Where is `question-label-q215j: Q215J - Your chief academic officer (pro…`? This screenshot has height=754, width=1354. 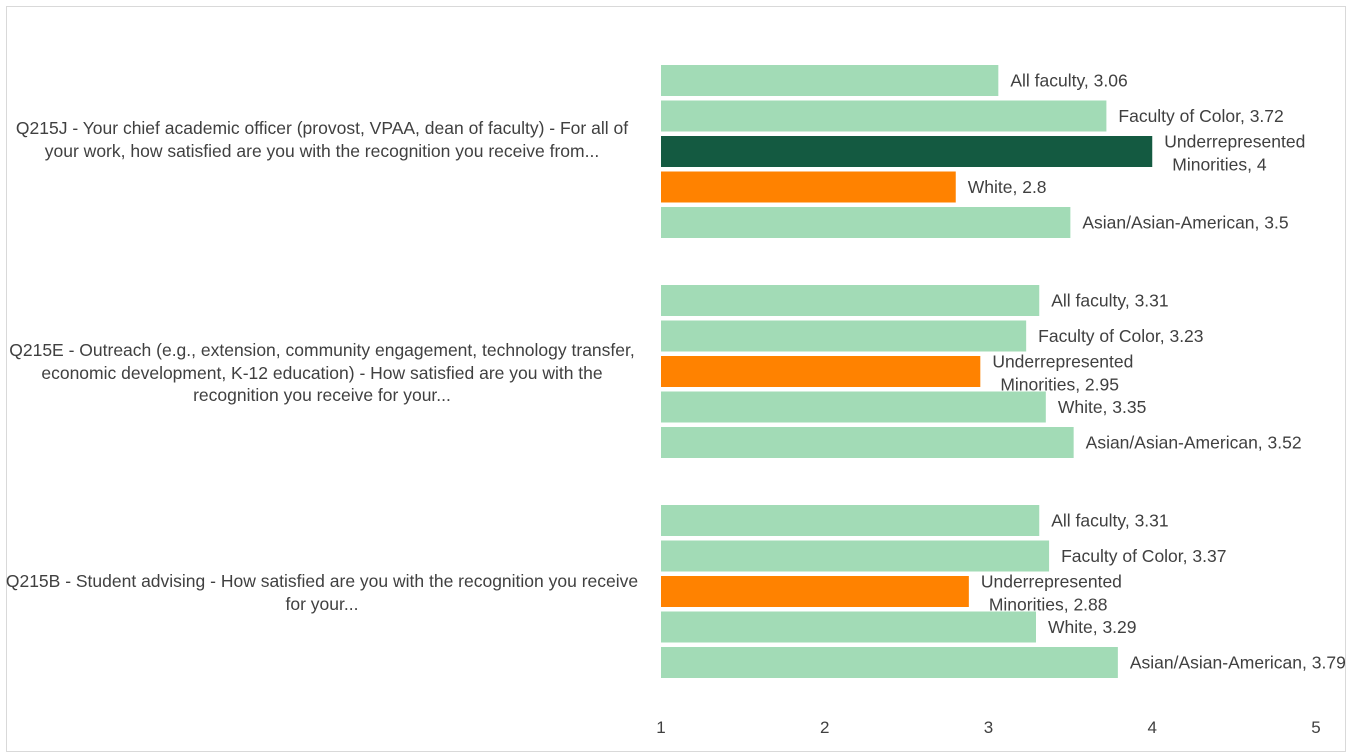 question-label-q215j: Q215J - Your chief academic officer (pro… is located at coordinates (322, 139).